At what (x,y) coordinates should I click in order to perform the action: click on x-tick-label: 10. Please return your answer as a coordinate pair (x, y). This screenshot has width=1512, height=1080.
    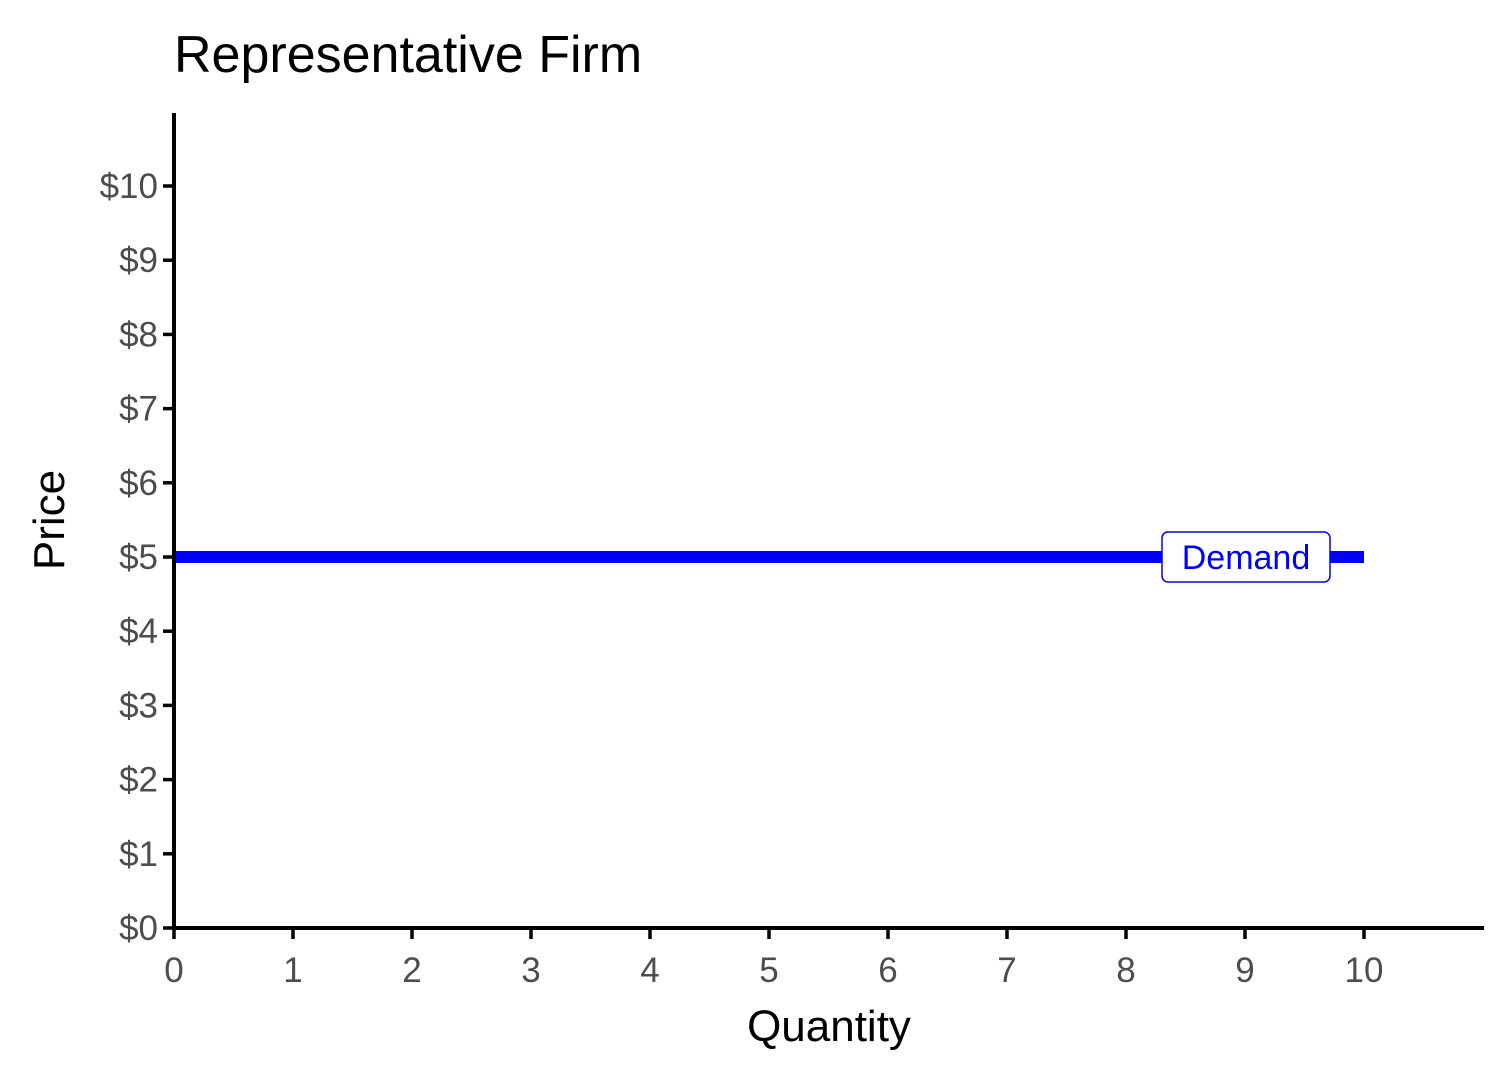
    Looking at the image, I should click on (1364, 970).